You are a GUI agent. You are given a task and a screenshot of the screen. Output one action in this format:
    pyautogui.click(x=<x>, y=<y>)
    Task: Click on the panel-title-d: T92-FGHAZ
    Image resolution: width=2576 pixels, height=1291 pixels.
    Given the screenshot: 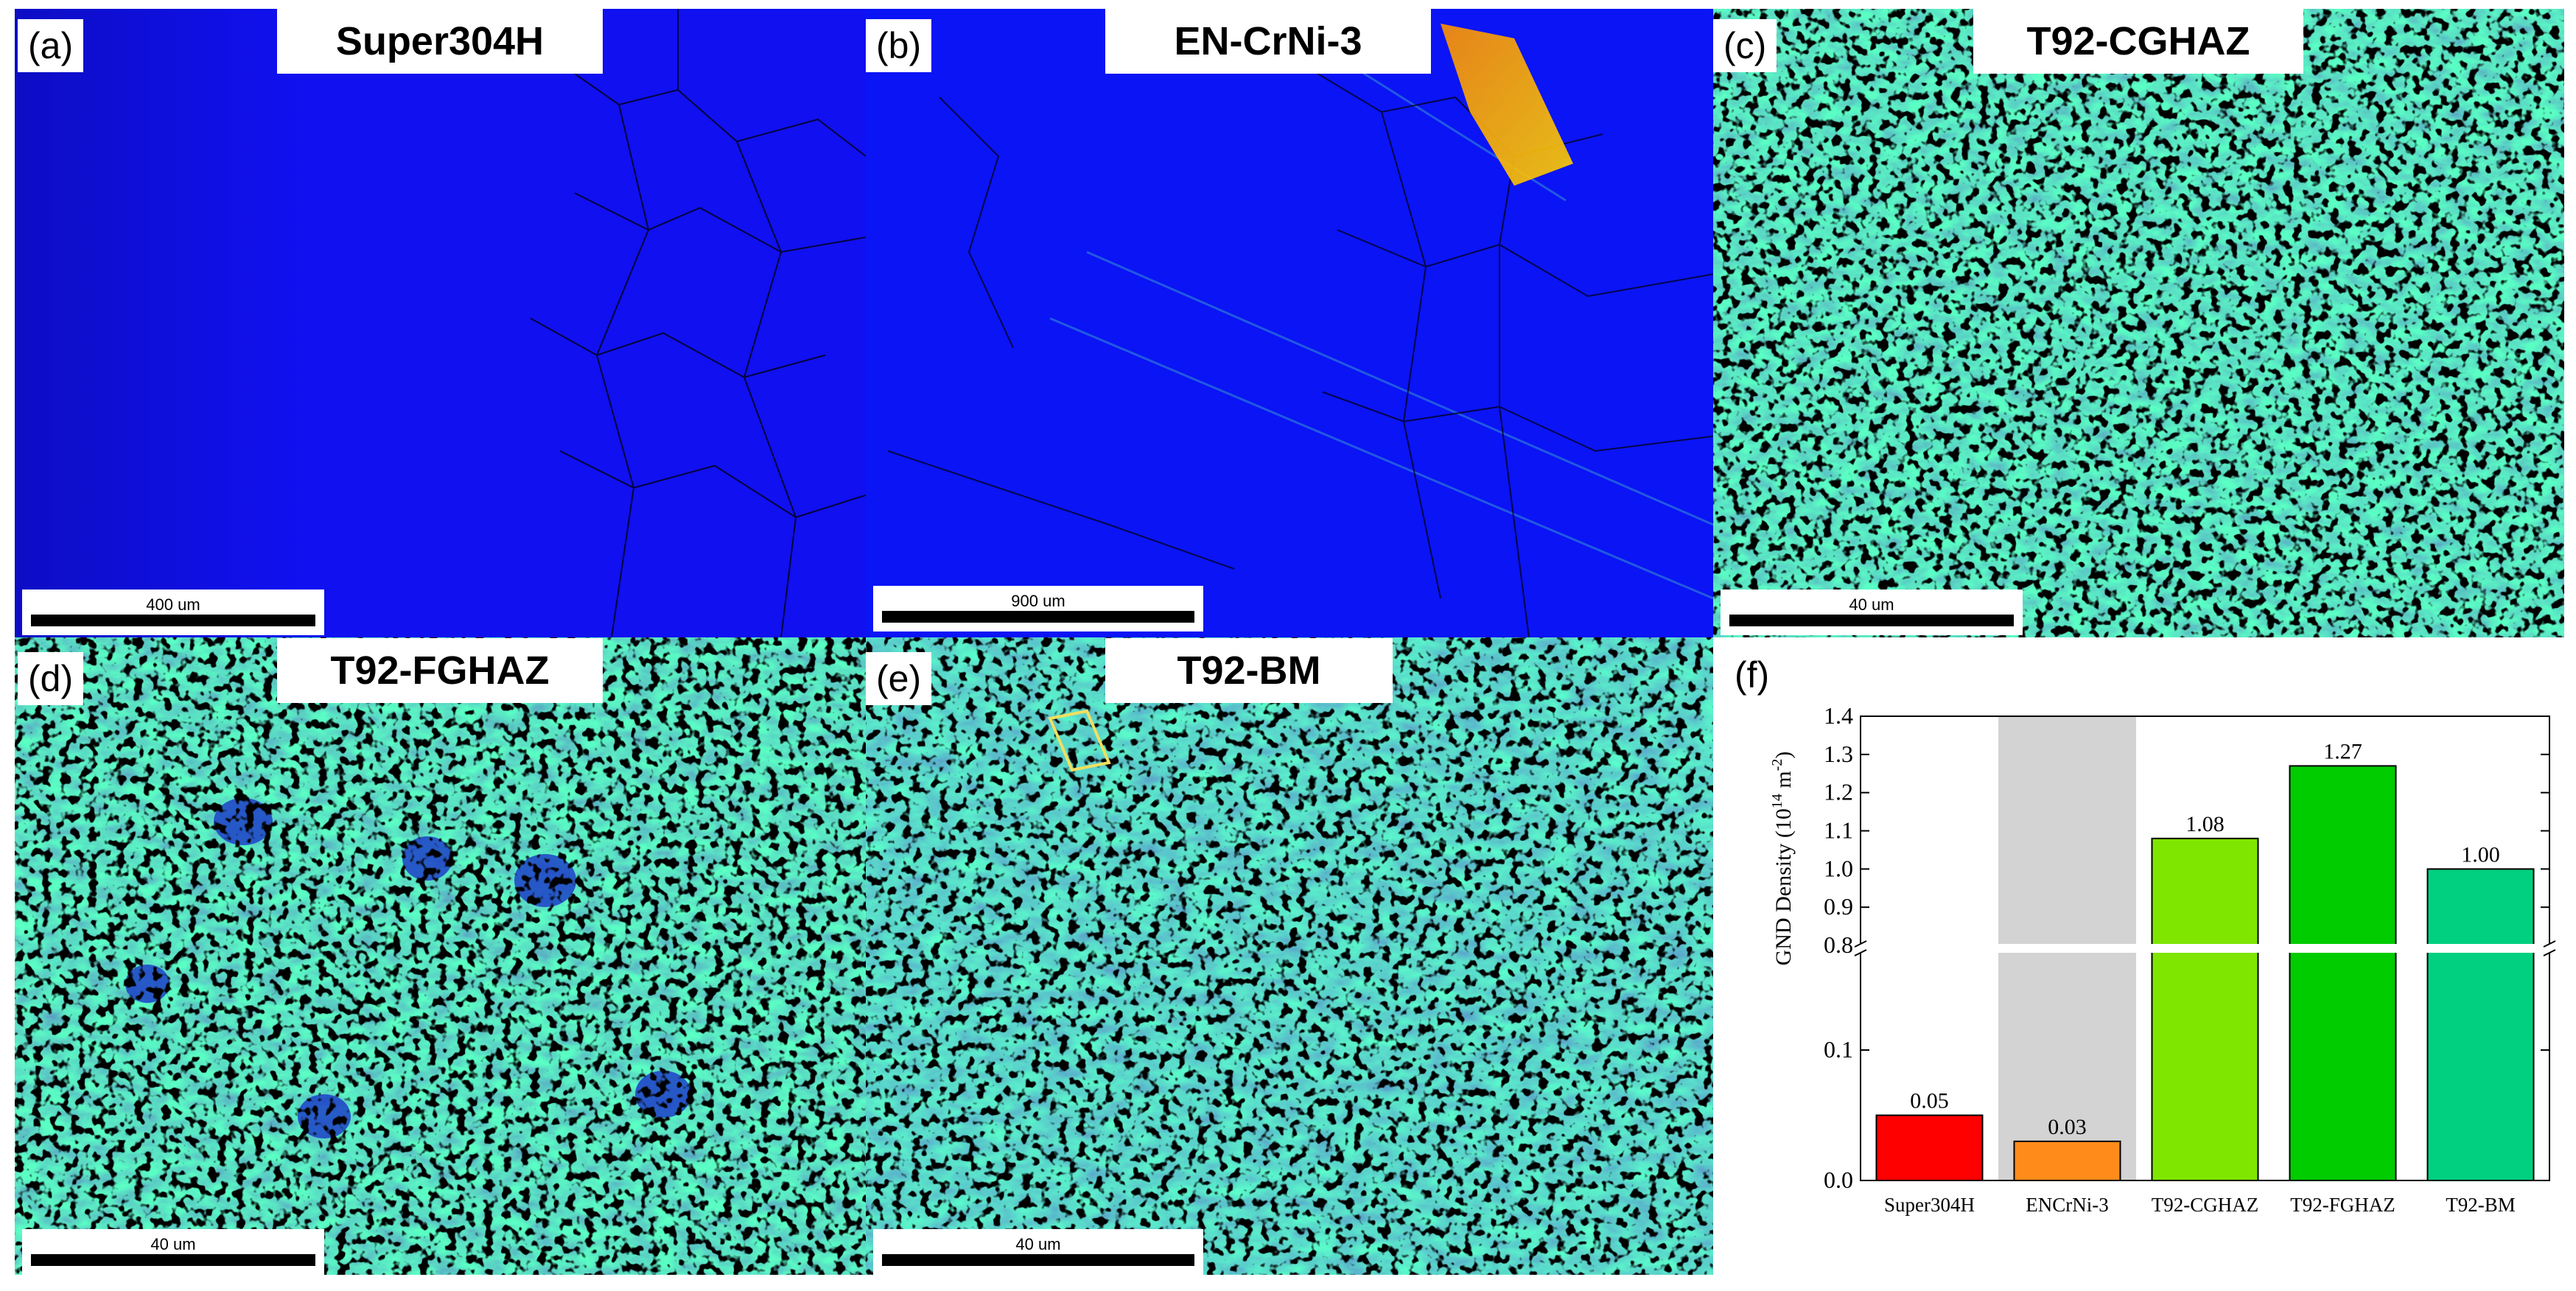 What is the action you would take?
    pyautogui.click(x=440, y=670)
    